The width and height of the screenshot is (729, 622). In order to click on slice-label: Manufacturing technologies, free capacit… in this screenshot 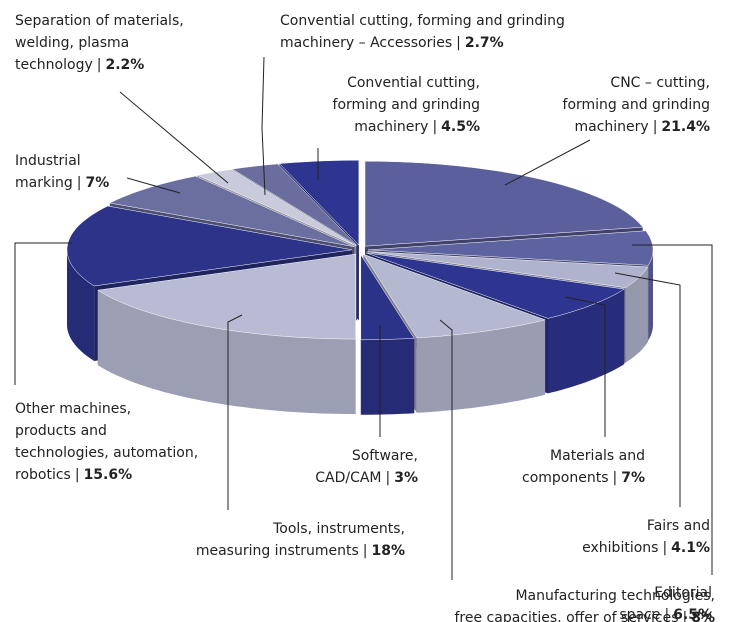, I will do `click(585, 603)`.